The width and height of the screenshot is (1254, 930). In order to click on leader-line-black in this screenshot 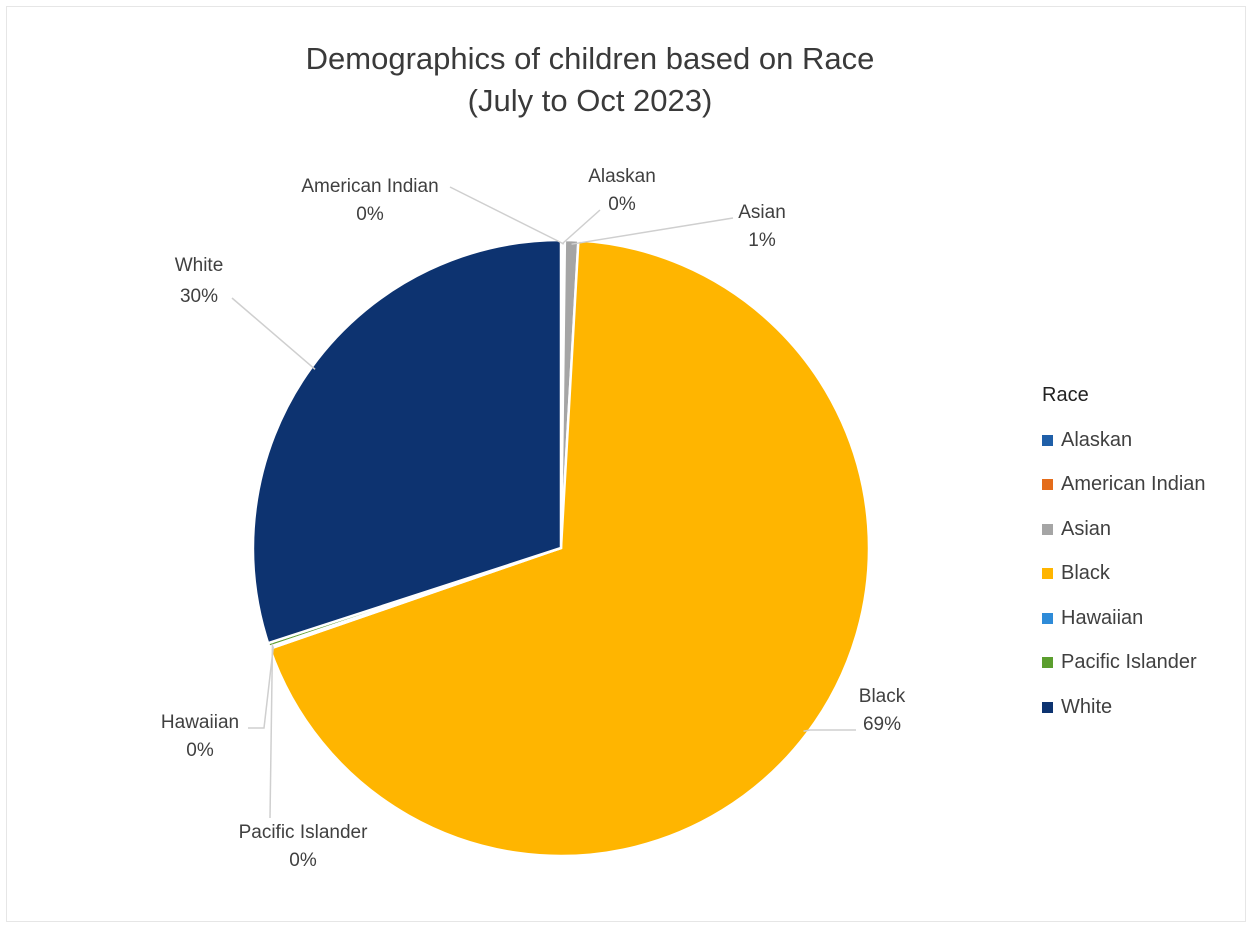, I will do `click(829, 731)`.